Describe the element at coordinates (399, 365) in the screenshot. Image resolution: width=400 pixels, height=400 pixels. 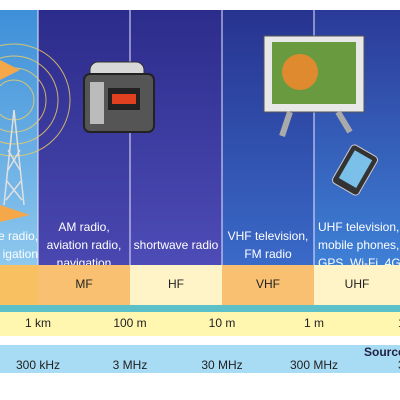
I see `frequency-label: 3` at that location.